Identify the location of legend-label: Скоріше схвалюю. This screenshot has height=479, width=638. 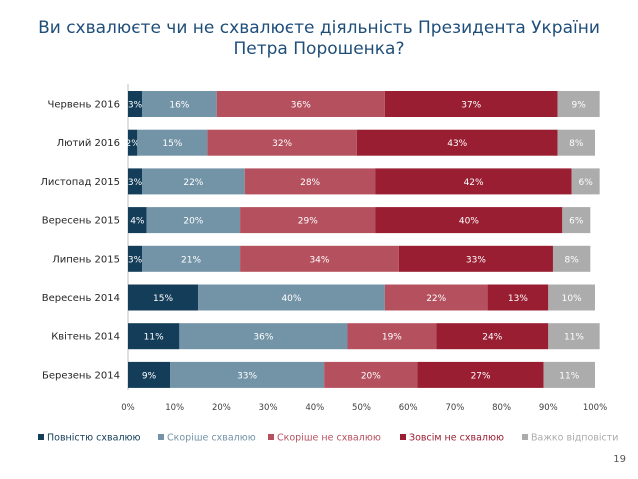
(211, 438).